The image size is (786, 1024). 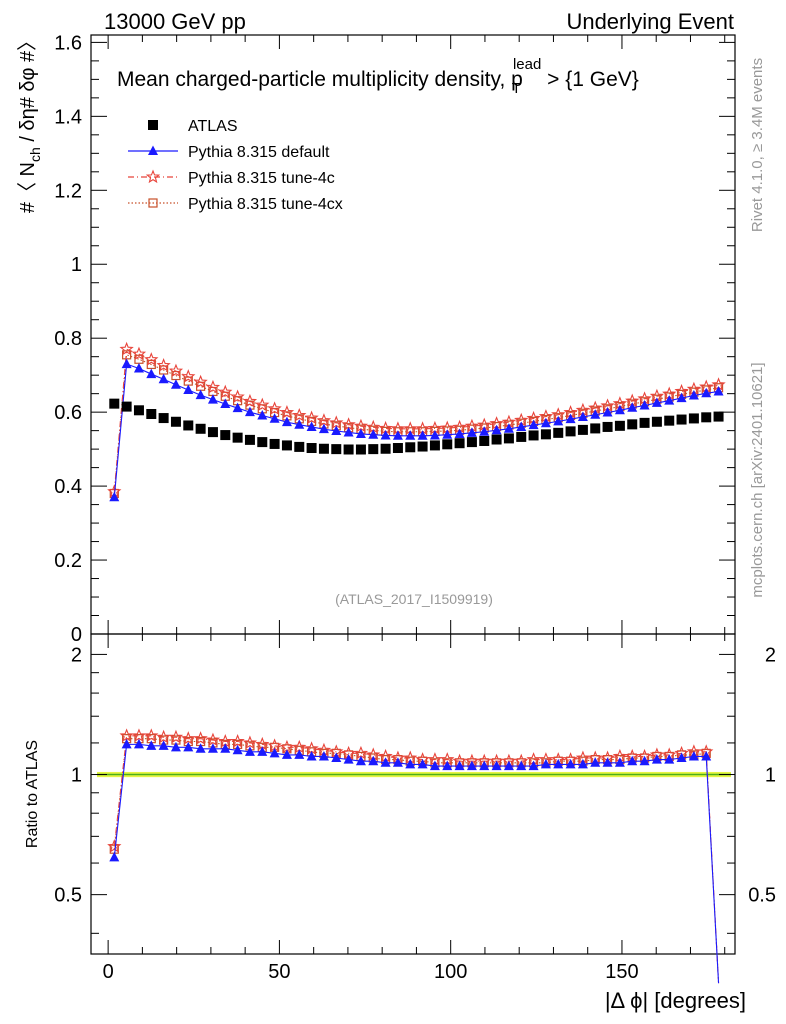 I want to click on x-tick-label: 0, so click(x=108, y=972).